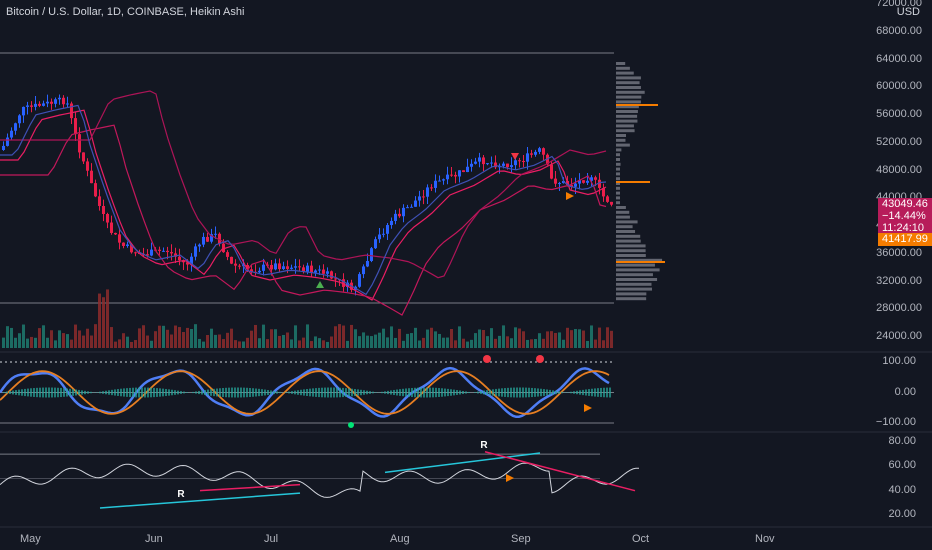 The width and height of the screenshot is (932, 550). I want to click on price-scale-label: 24000.00, so click(899, 336).